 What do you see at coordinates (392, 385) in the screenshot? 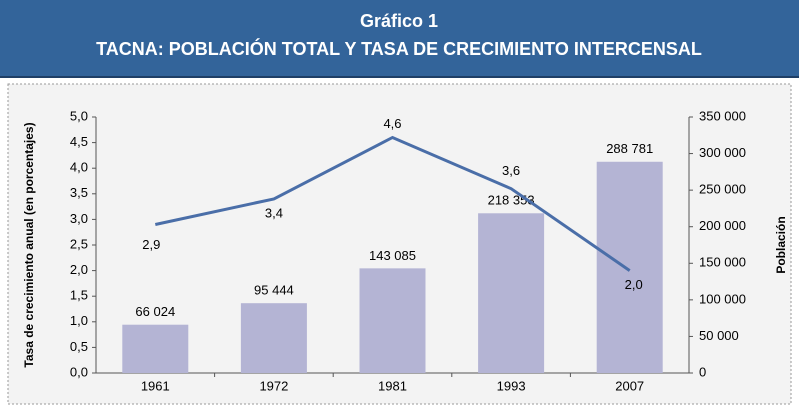
I see `x-tick-label: 1981` at bounding box center [392, 385].